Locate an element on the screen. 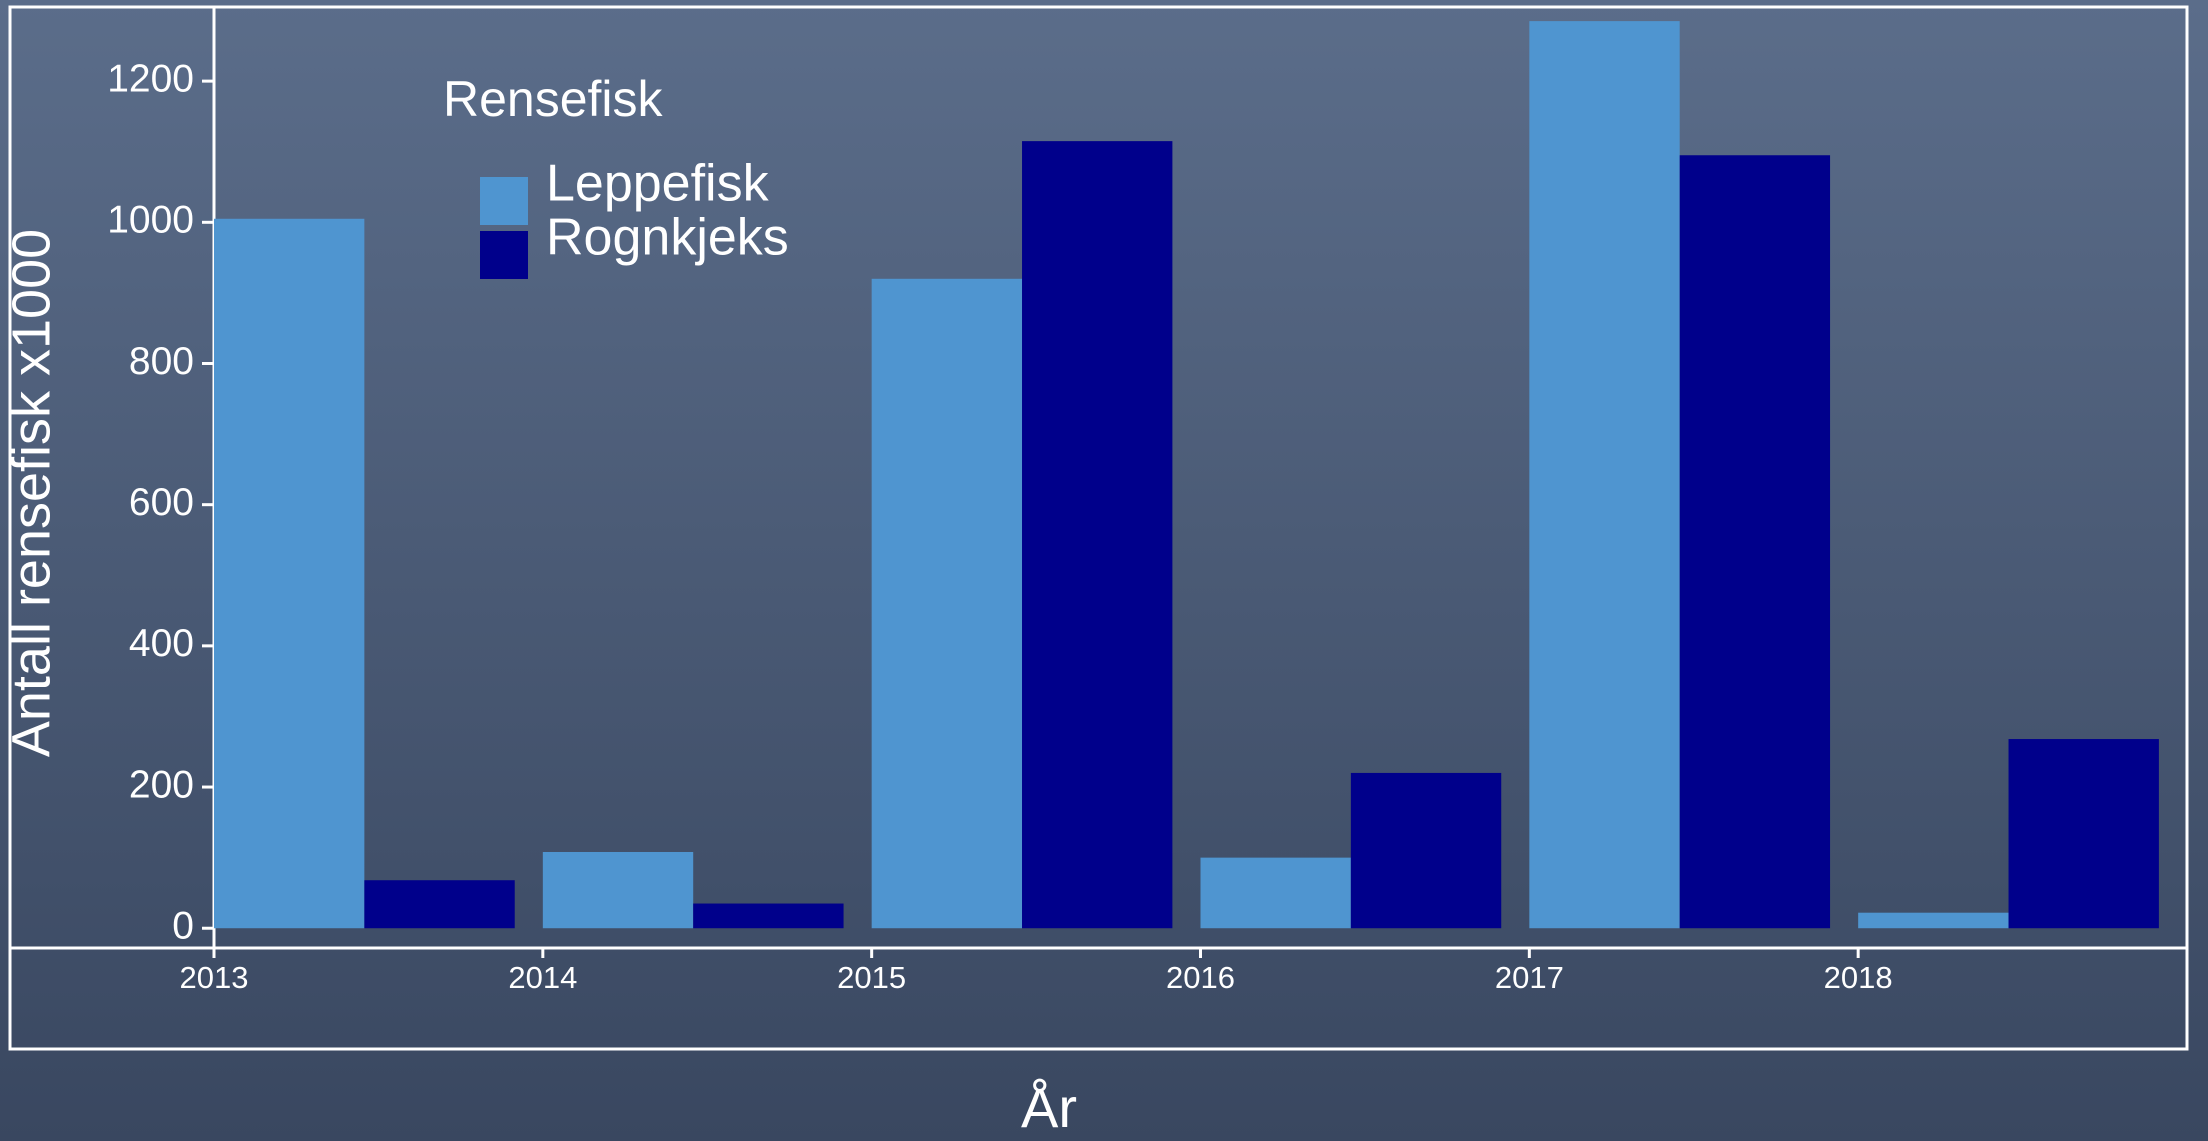  x-tick-label: 2016 is located at coordinates (1200, 977).